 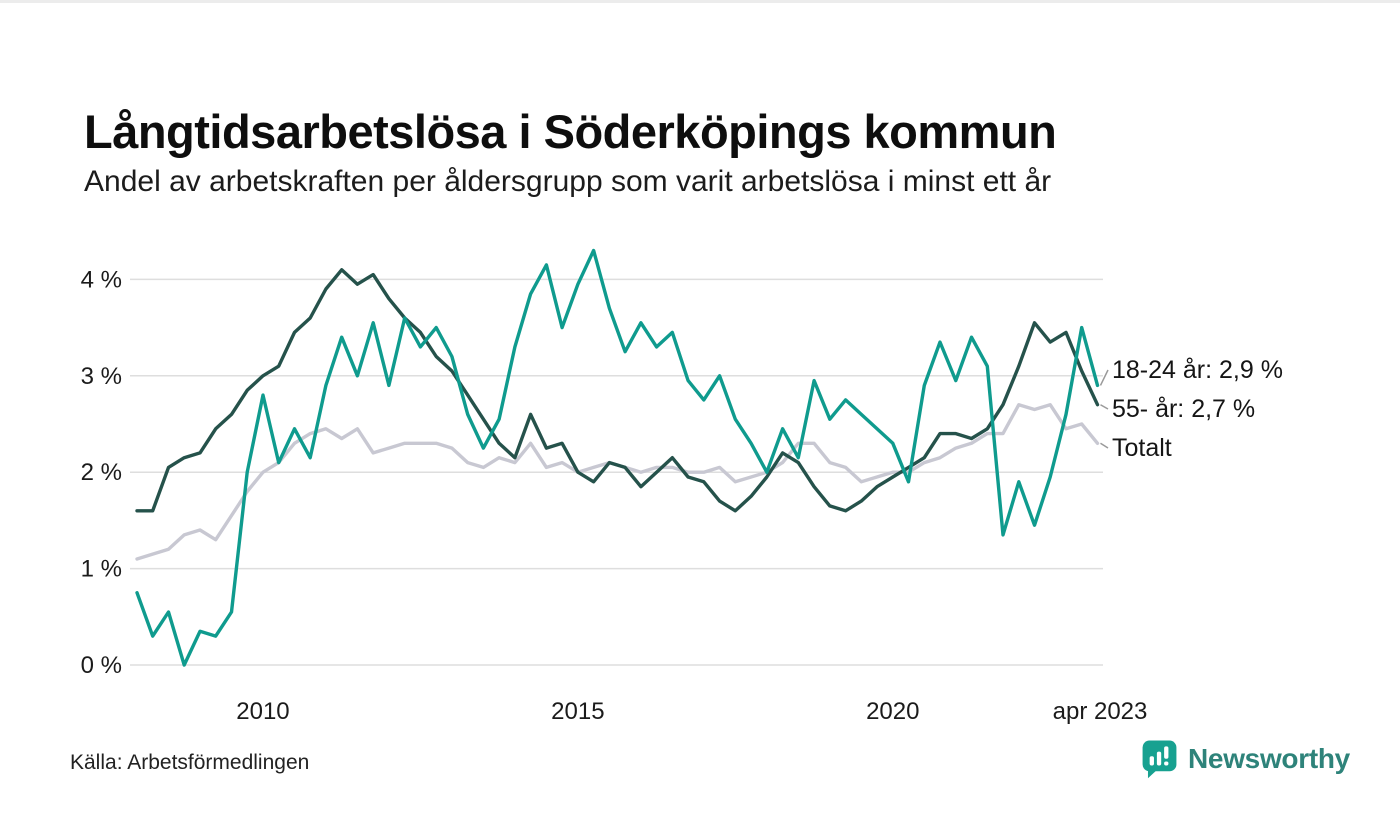 What do you see at coordinates (617, 482) in the screenshot?
I see `series-line-Totalt` at bounding box center [617, 482].